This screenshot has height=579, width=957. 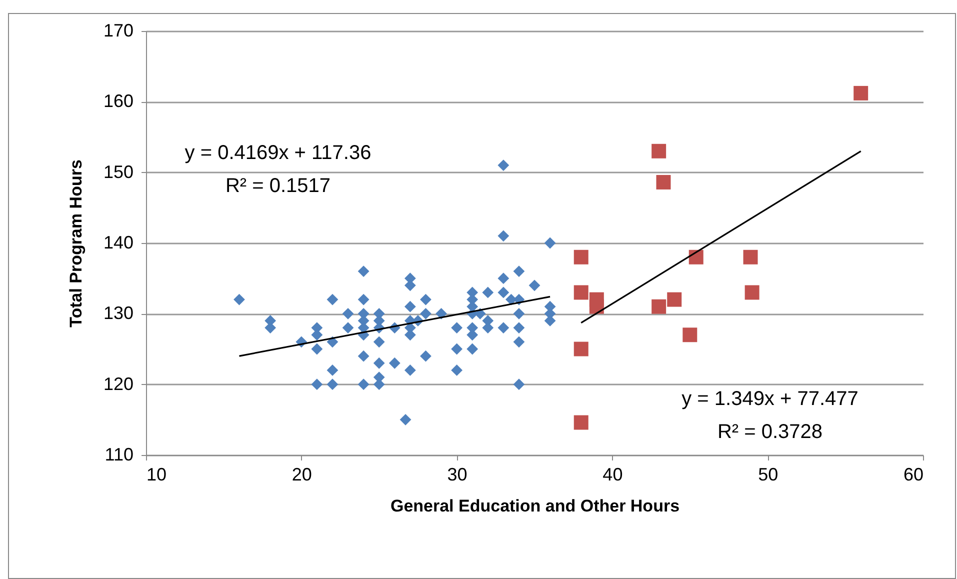 What do you see at coordinates (119, 454) in the screenshot?
I see `y-tick-label: 110` at bounding box center [119, 454].